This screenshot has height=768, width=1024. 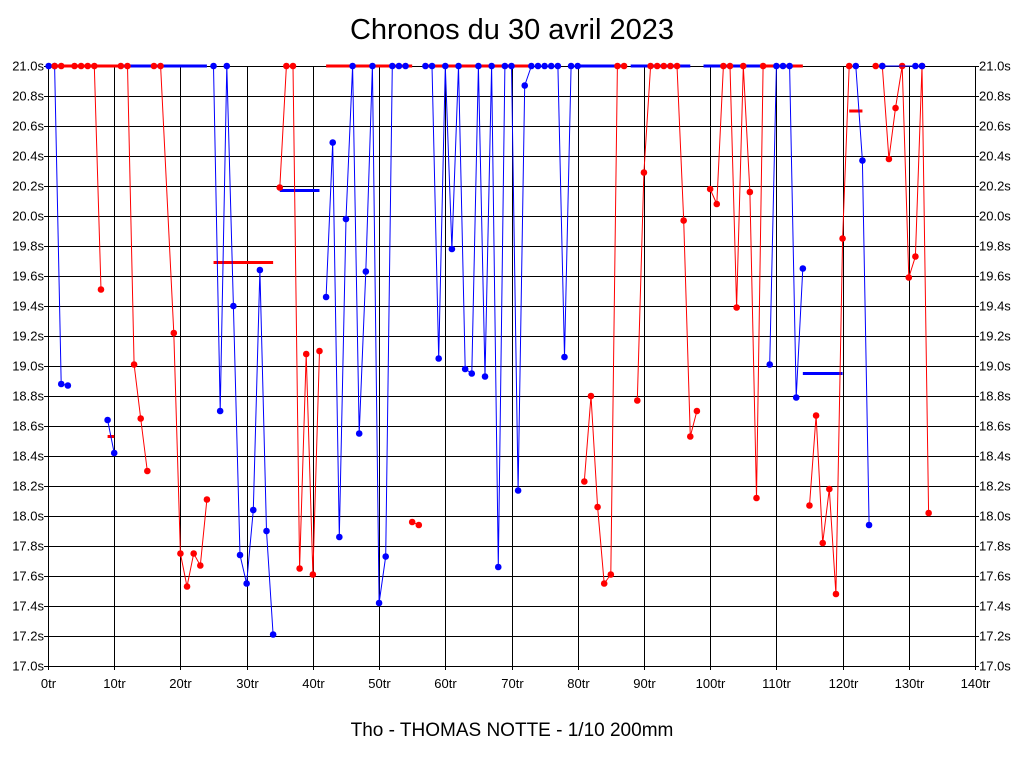 I want to click on y-tick-label-right: 19.4s, so click(x=995, y=306).